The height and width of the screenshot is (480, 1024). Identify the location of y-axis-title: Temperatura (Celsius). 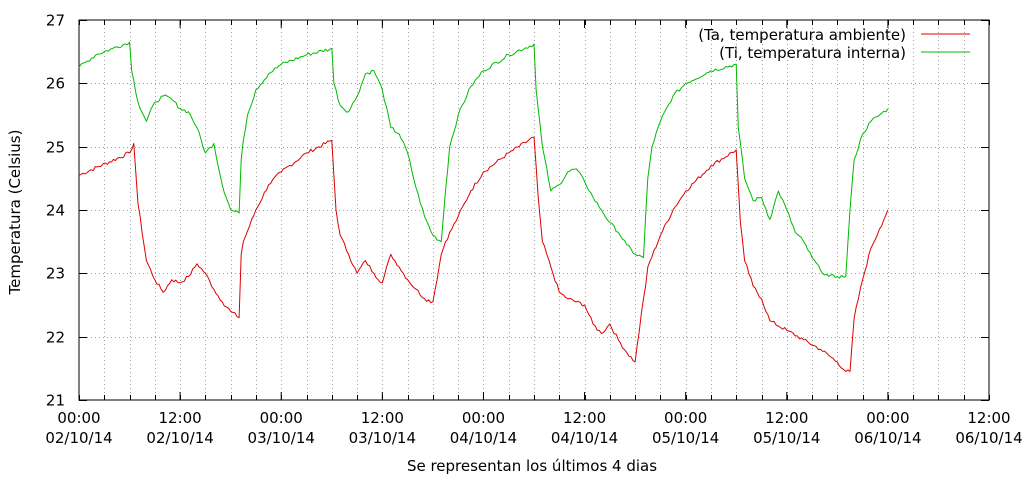
(15, 213).